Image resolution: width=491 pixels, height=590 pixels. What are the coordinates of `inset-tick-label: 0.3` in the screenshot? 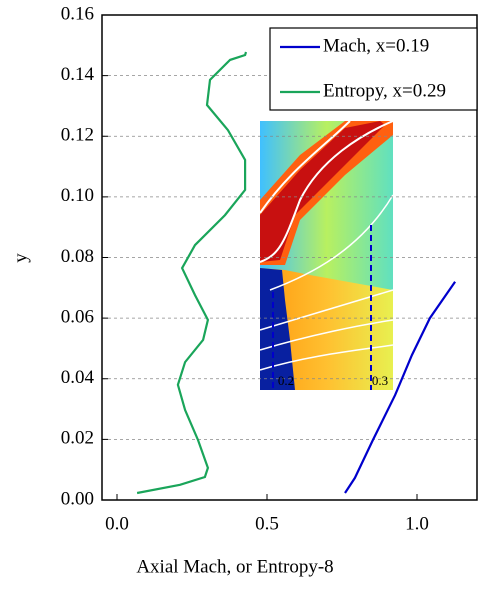 It's located at (380, 380).